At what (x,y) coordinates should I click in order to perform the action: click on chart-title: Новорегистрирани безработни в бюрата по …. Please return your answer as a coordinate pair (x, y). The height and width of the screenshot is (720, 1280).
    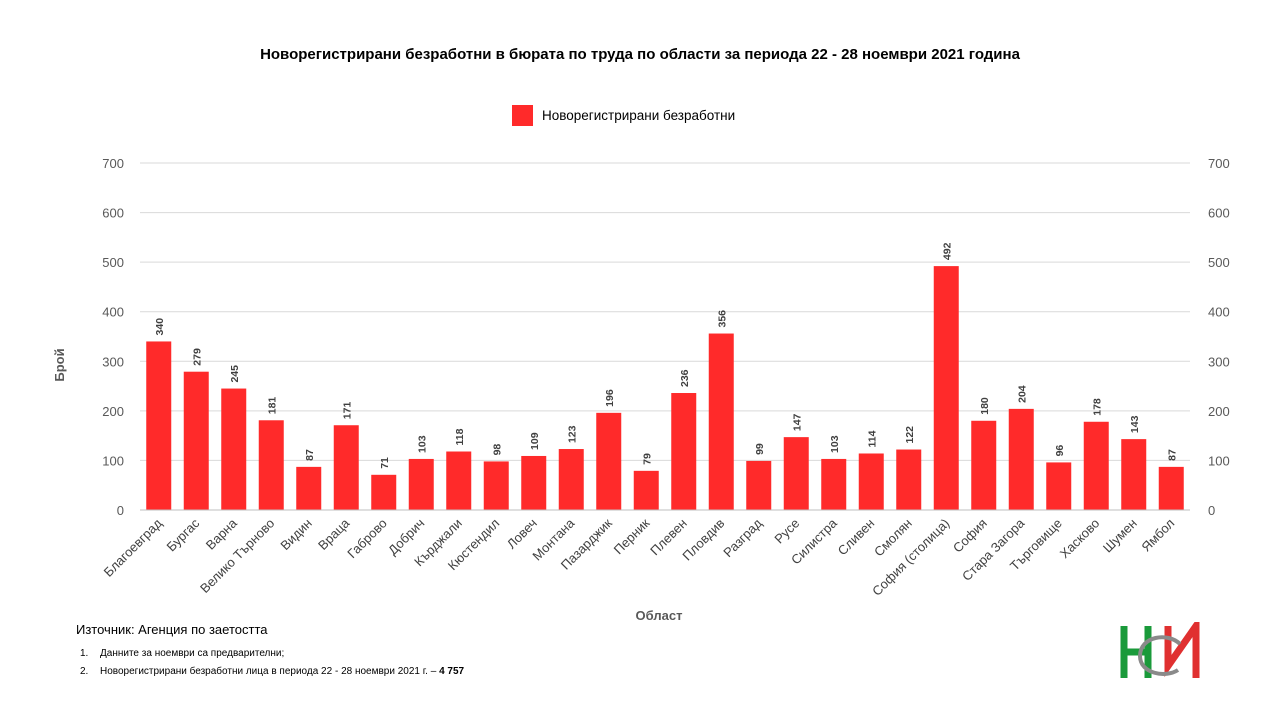
    Looking at the image, I should click on (640, 54).